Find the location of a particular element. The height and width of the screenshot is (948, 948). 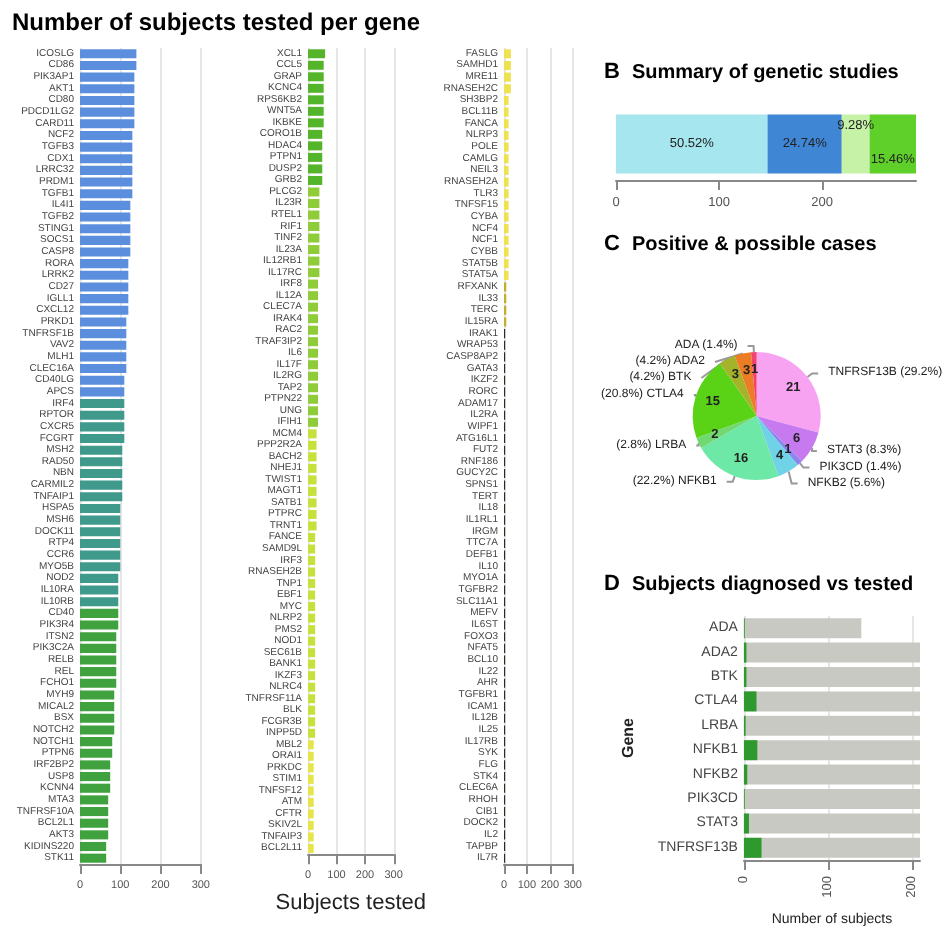

chart-title: Subjects diagnosed vs tested is located at coordinates (773, 585).